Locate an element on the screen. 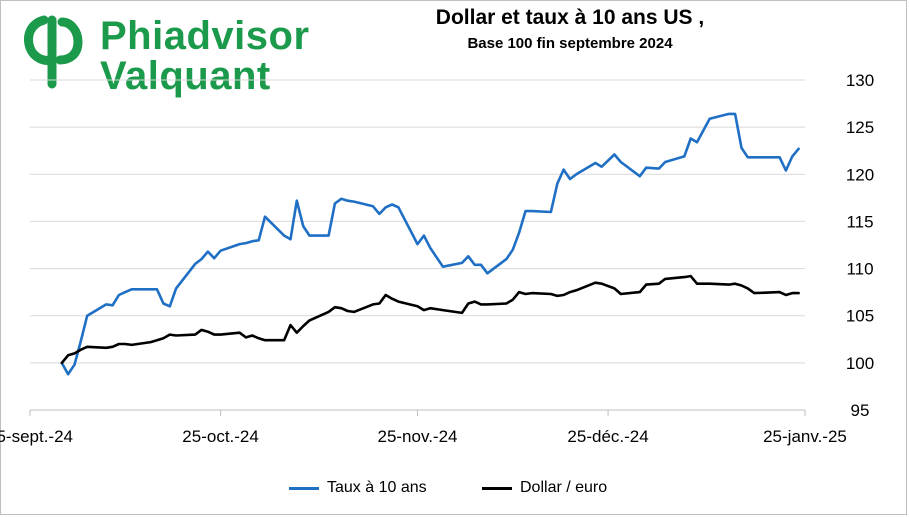 Image resolution: width=909 pixels, height=517 pixels. y-tick-label: 95 is located at coordinates (860, 410).